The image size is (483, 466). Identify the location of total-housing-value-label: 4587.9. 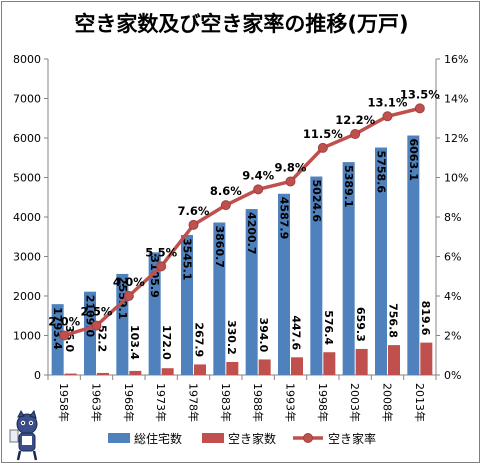
(284, 218).